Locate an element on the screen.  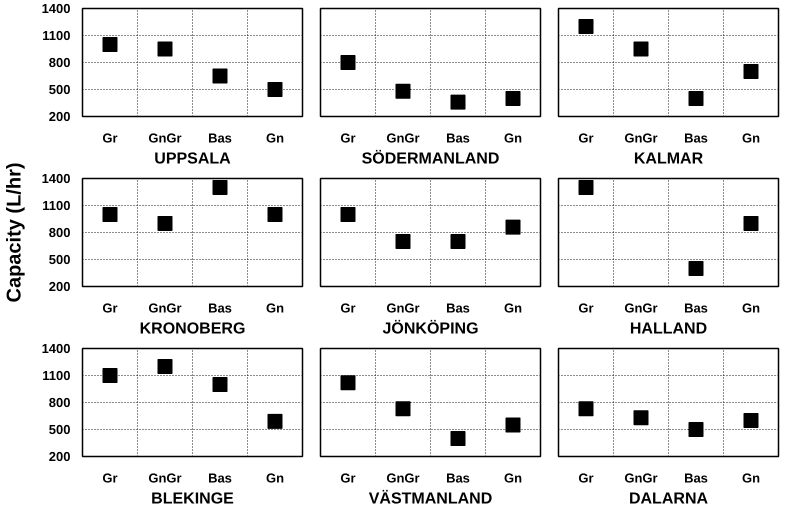
text: SÖDERMANLAND is located at coordinates (431, 159).